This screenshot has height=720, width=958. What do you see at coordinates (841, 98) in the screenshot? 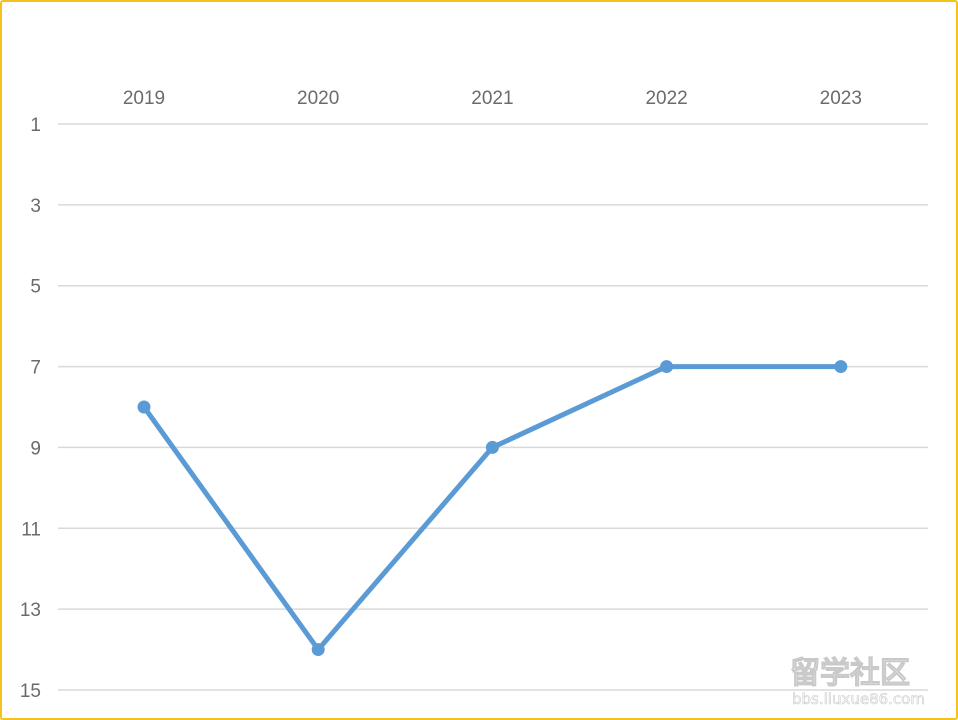
I see `x-tick-label: 2023` at bounding box center [841, 98].